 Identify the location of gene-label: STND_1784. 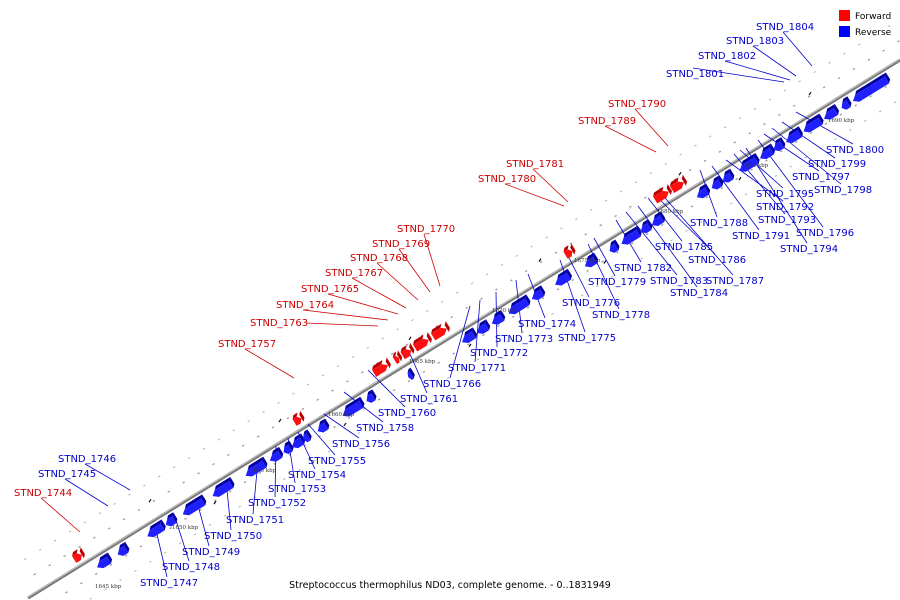
(699, 293).